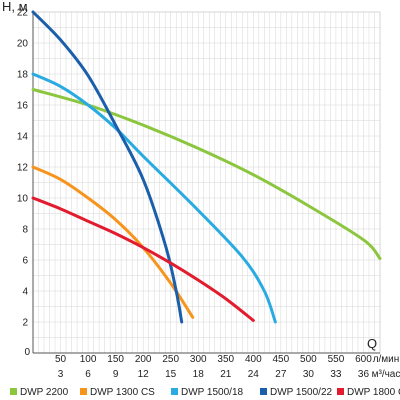 The height and width of the screenshot is (400, 400). I want to click on x-tick-label-m3h: 33, so click(336, 374).